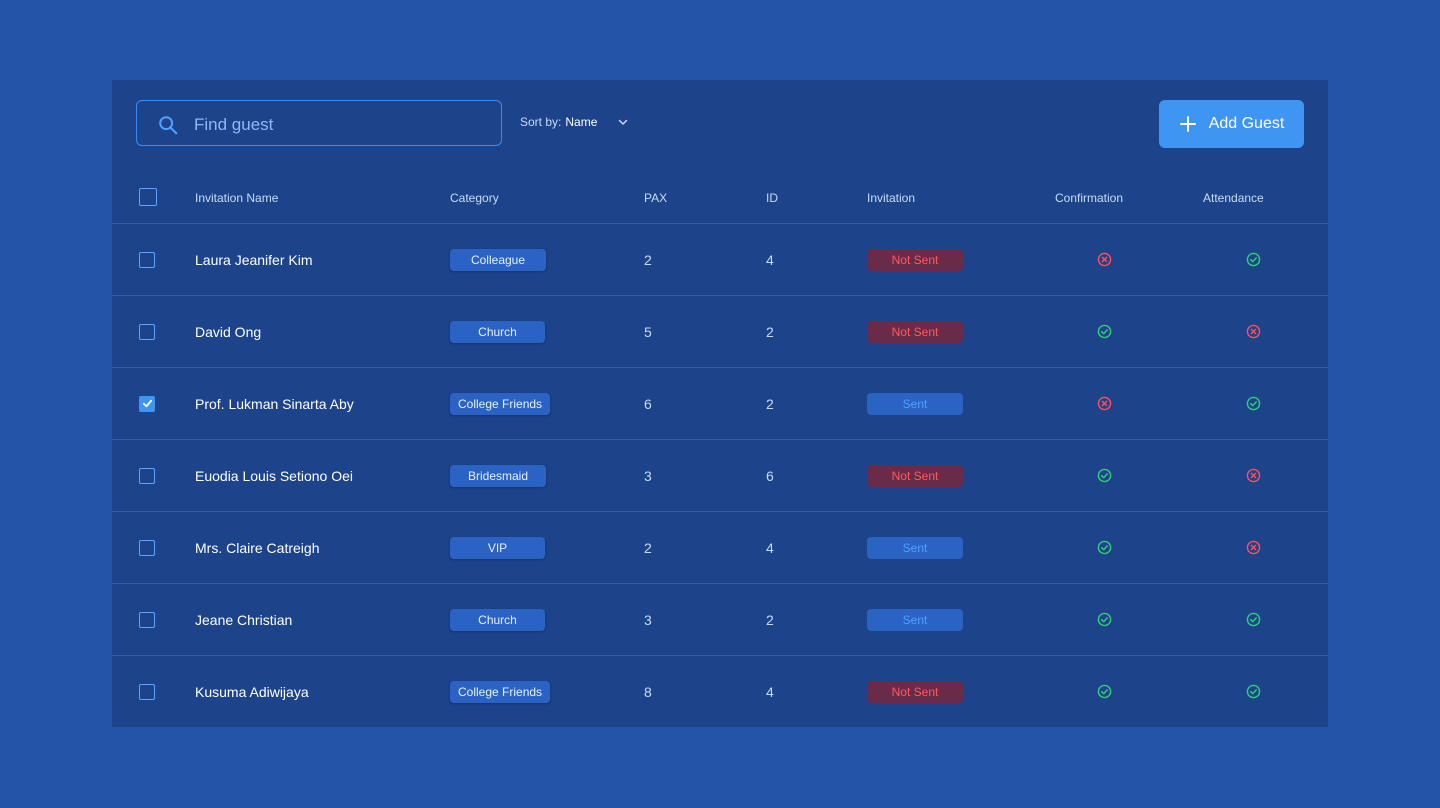 The image size is (1440, 808). I want to click on plus-icon, so click(1187, 124).